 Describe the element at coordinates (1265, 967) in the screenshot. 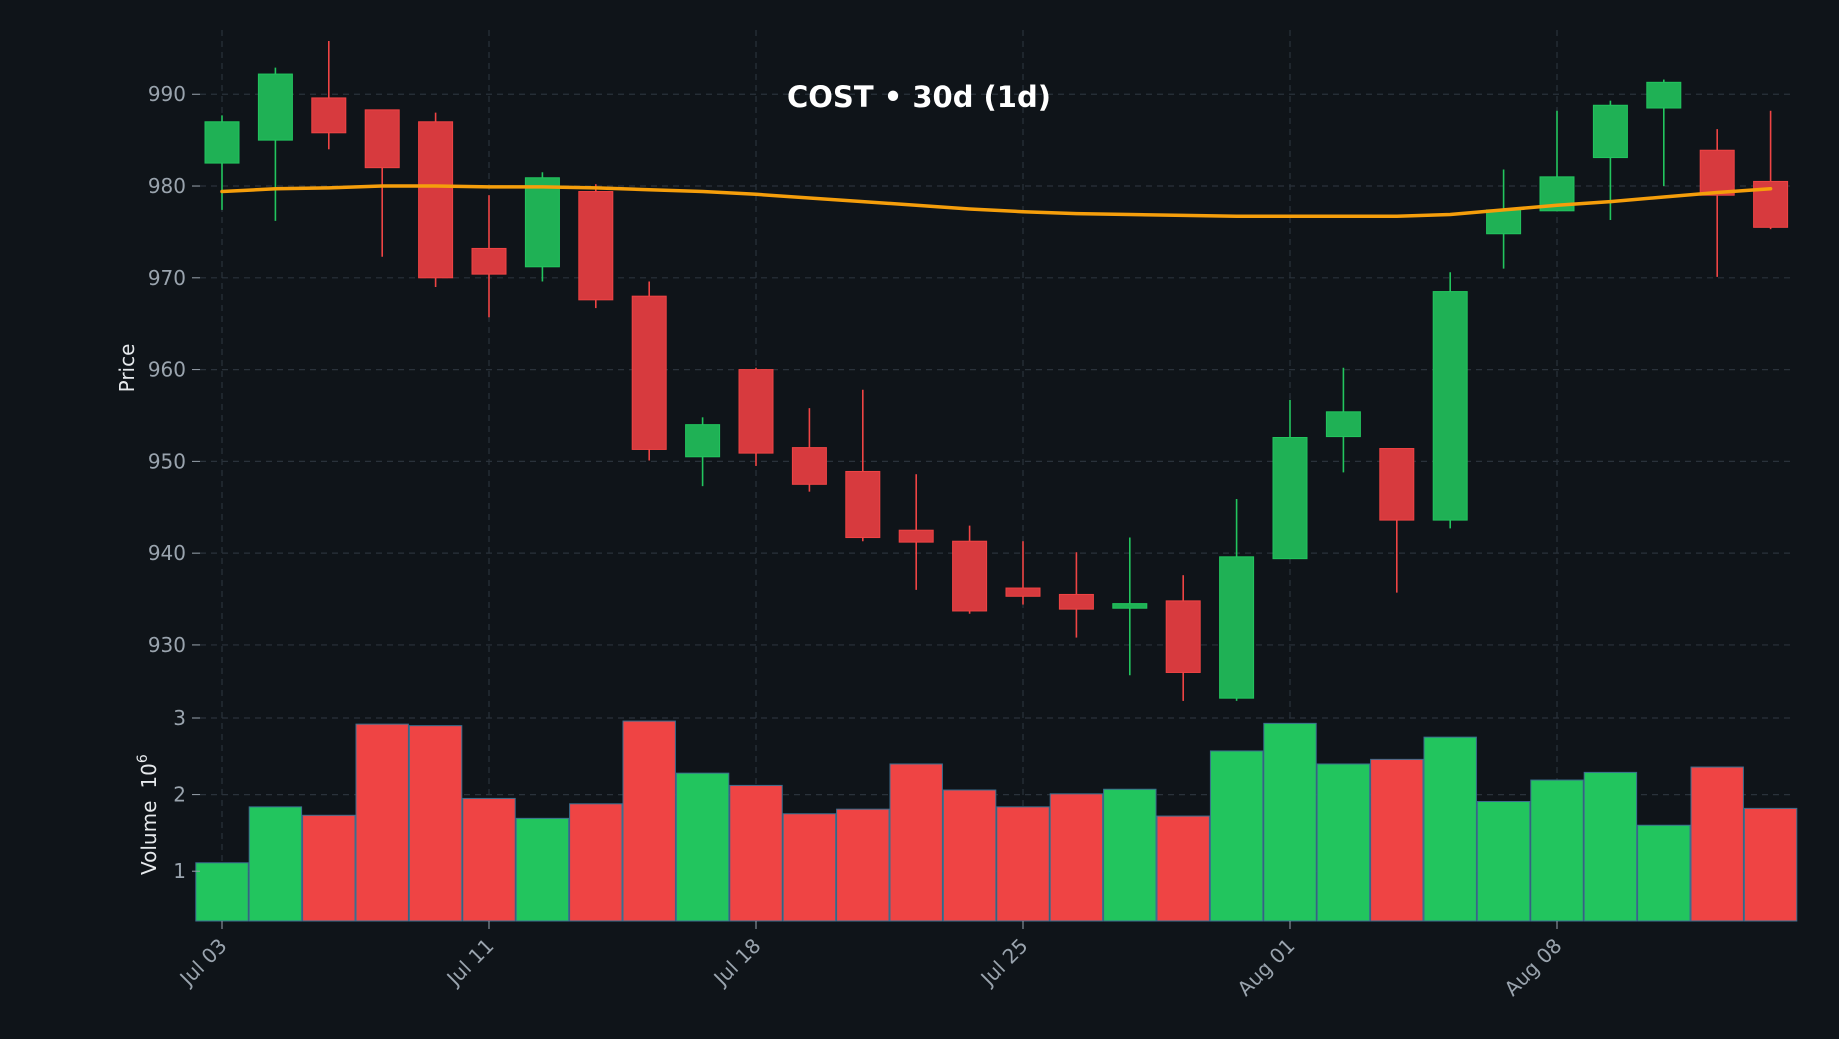

I see `date-tick-label: Aug 01` at that location.